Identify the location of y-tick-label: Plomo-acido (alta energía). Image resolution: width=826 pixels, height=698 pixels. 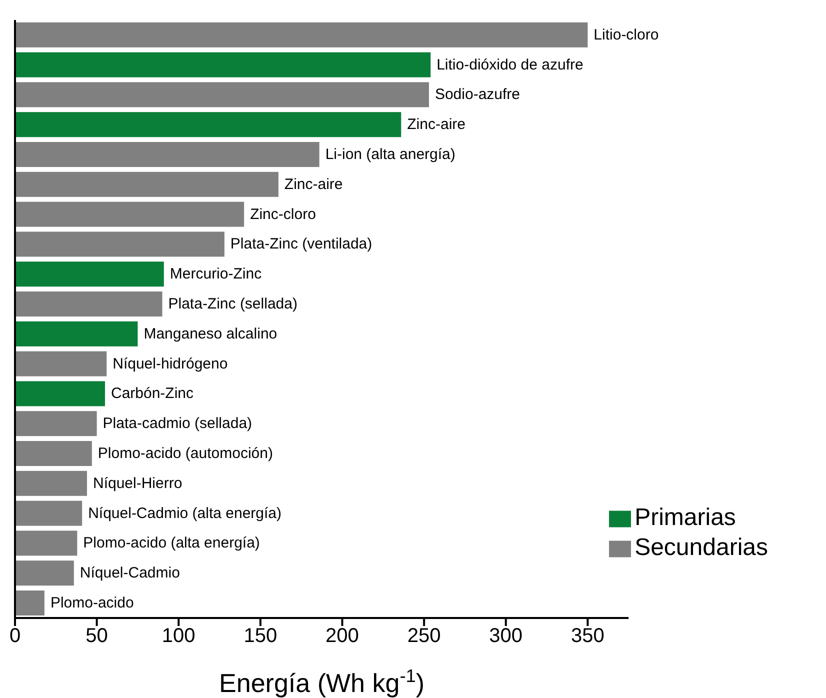
(171, 543).